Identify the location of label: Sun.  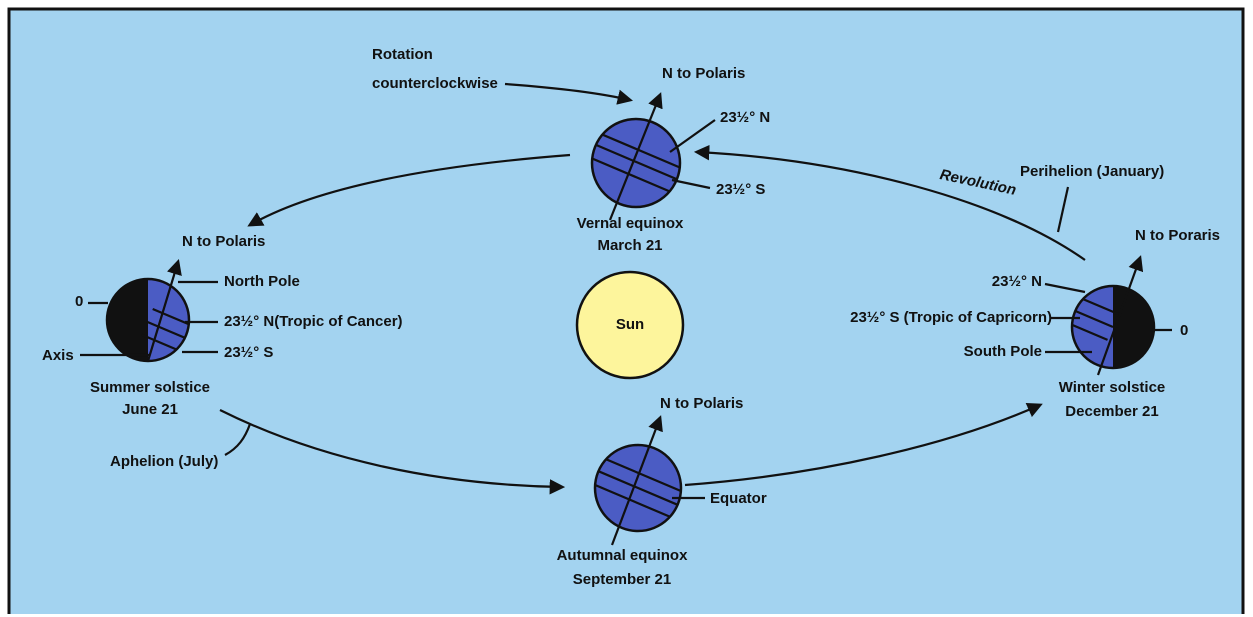
(630, 324).